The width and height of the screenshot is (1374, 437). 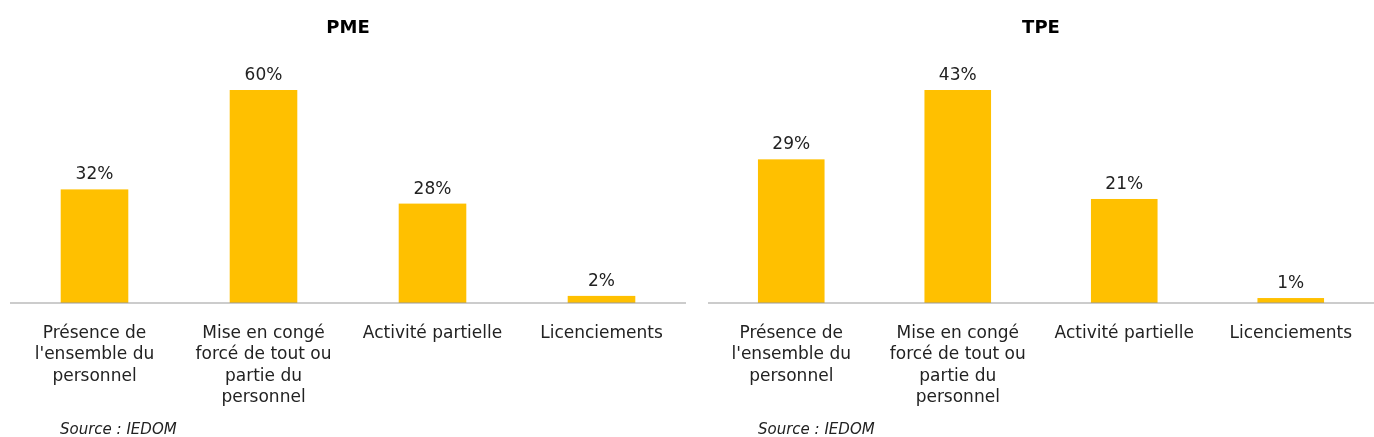 I want to click on chart-title: PME, so click(x=348, y=26).